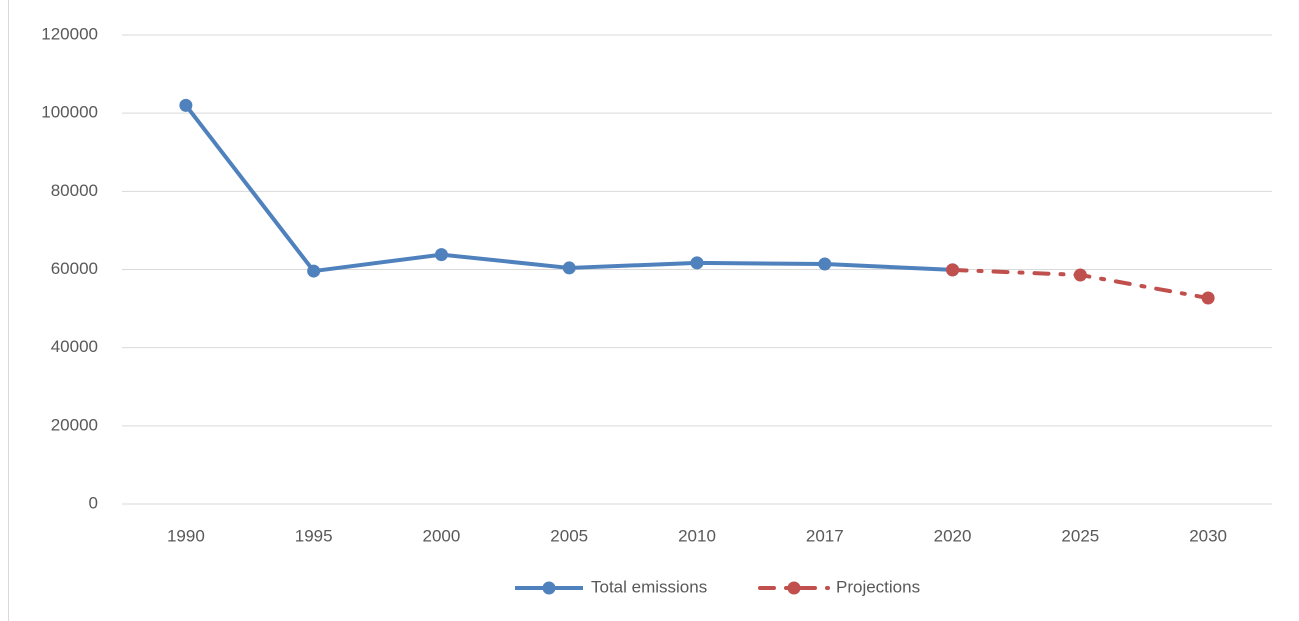 The height and width of the screenshot is (621, 1299). Describe the element at coordinates (74, 268) in the screenshot. I see `y-tick-label: 60000` at that location.